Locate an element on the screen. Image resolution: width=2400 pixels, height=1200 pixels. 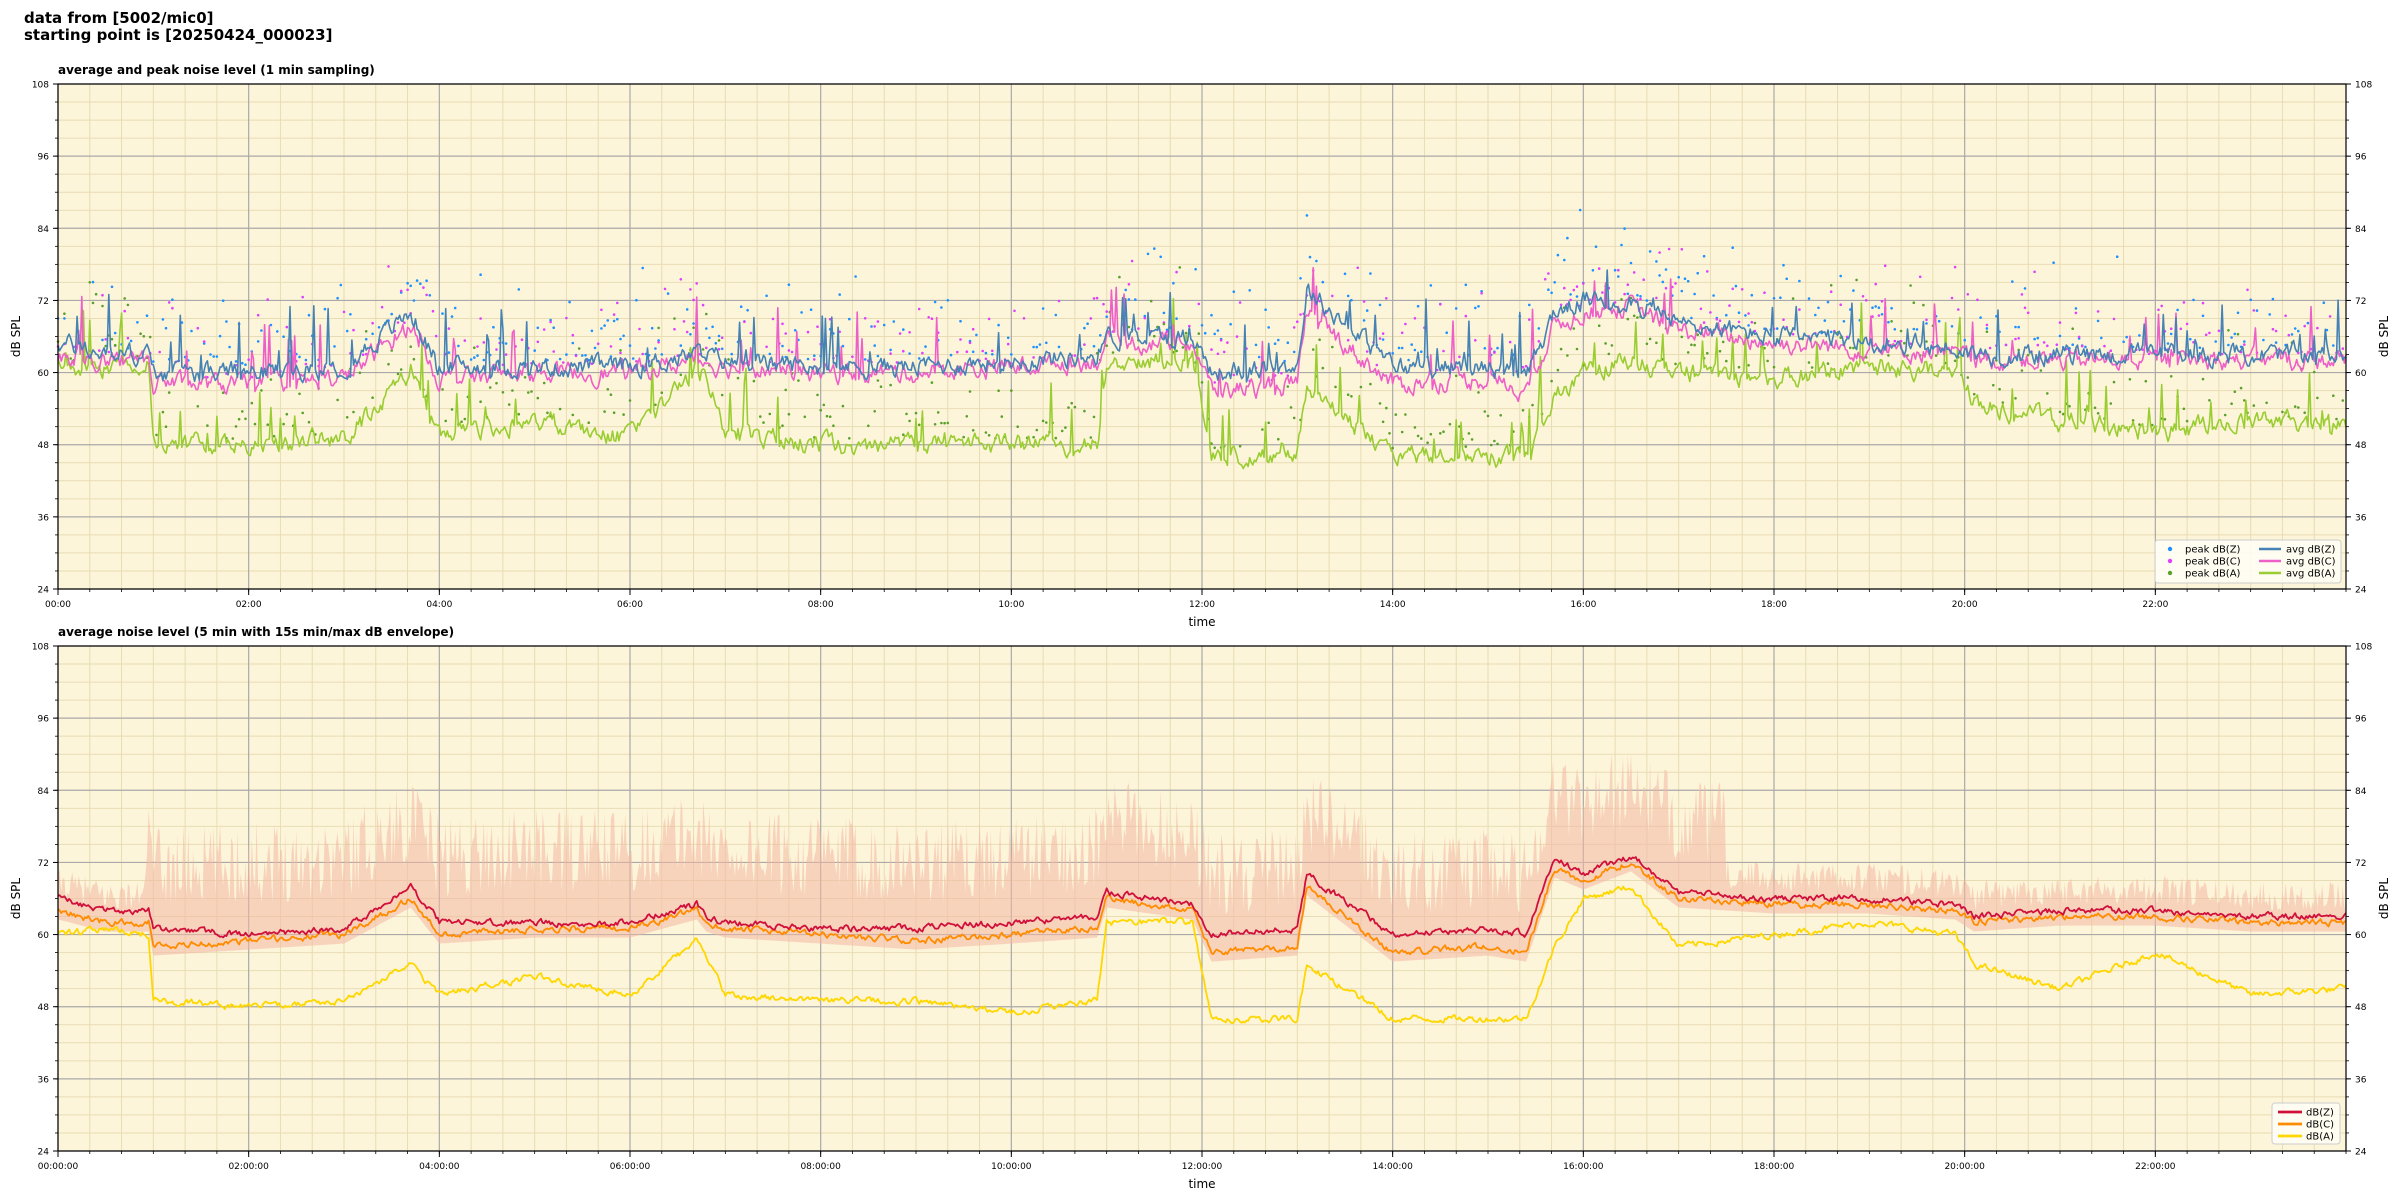
legend-label: dB(Z) is located at coordinates (2320, 1113).